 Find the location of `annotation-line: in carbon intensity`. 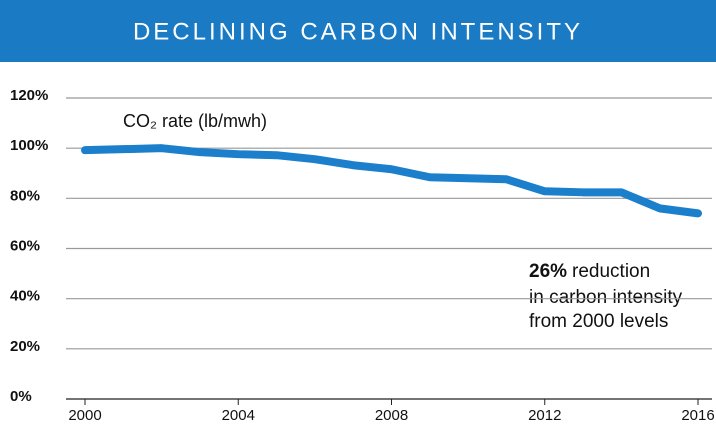

annotation-line: in carbon intensity is located at coordinates (606, 297).